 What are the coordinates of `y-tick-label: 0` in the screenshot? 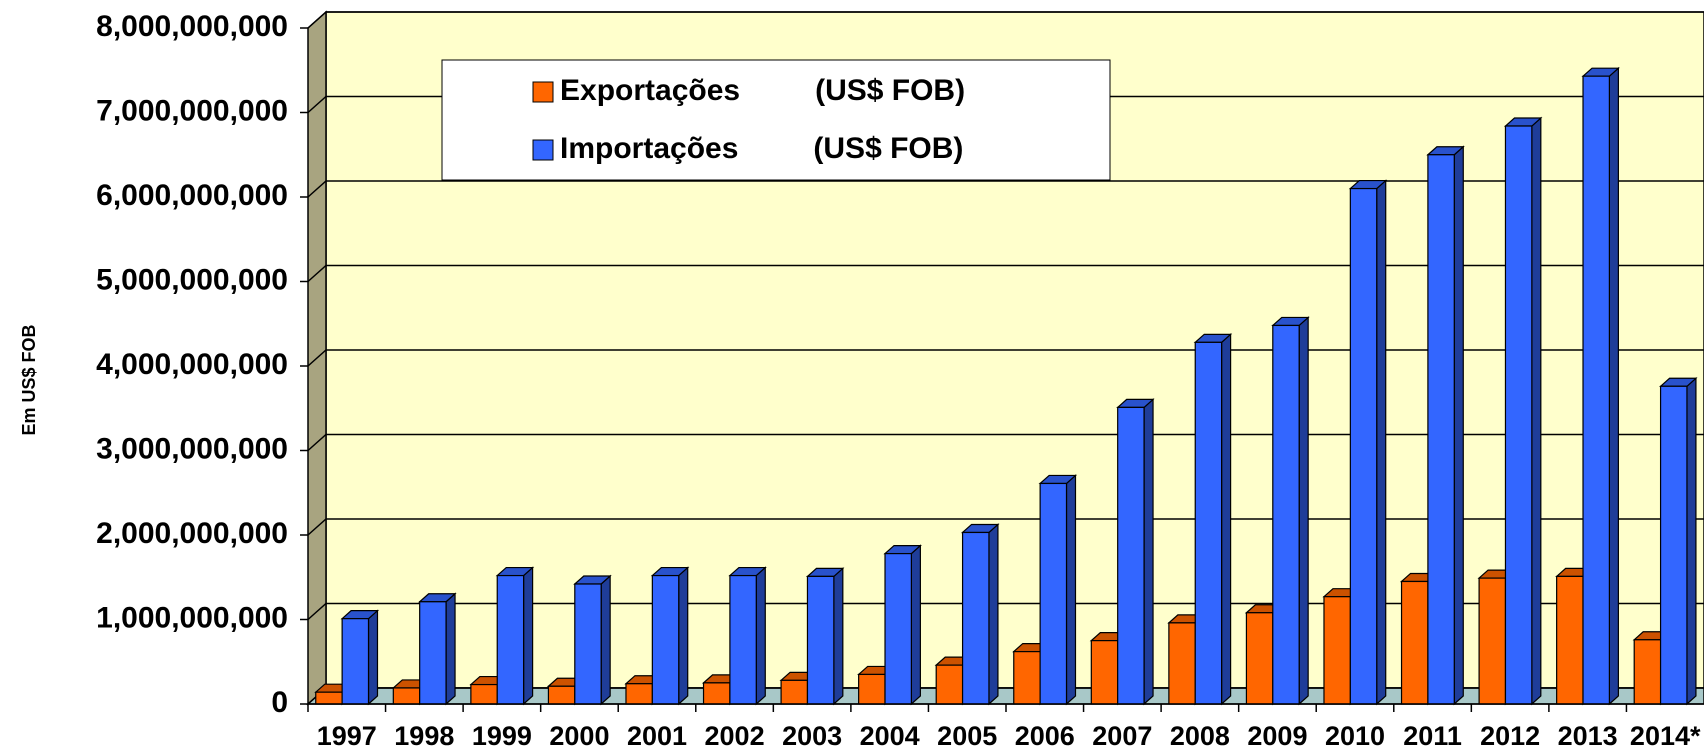 It's located at (279, 702).